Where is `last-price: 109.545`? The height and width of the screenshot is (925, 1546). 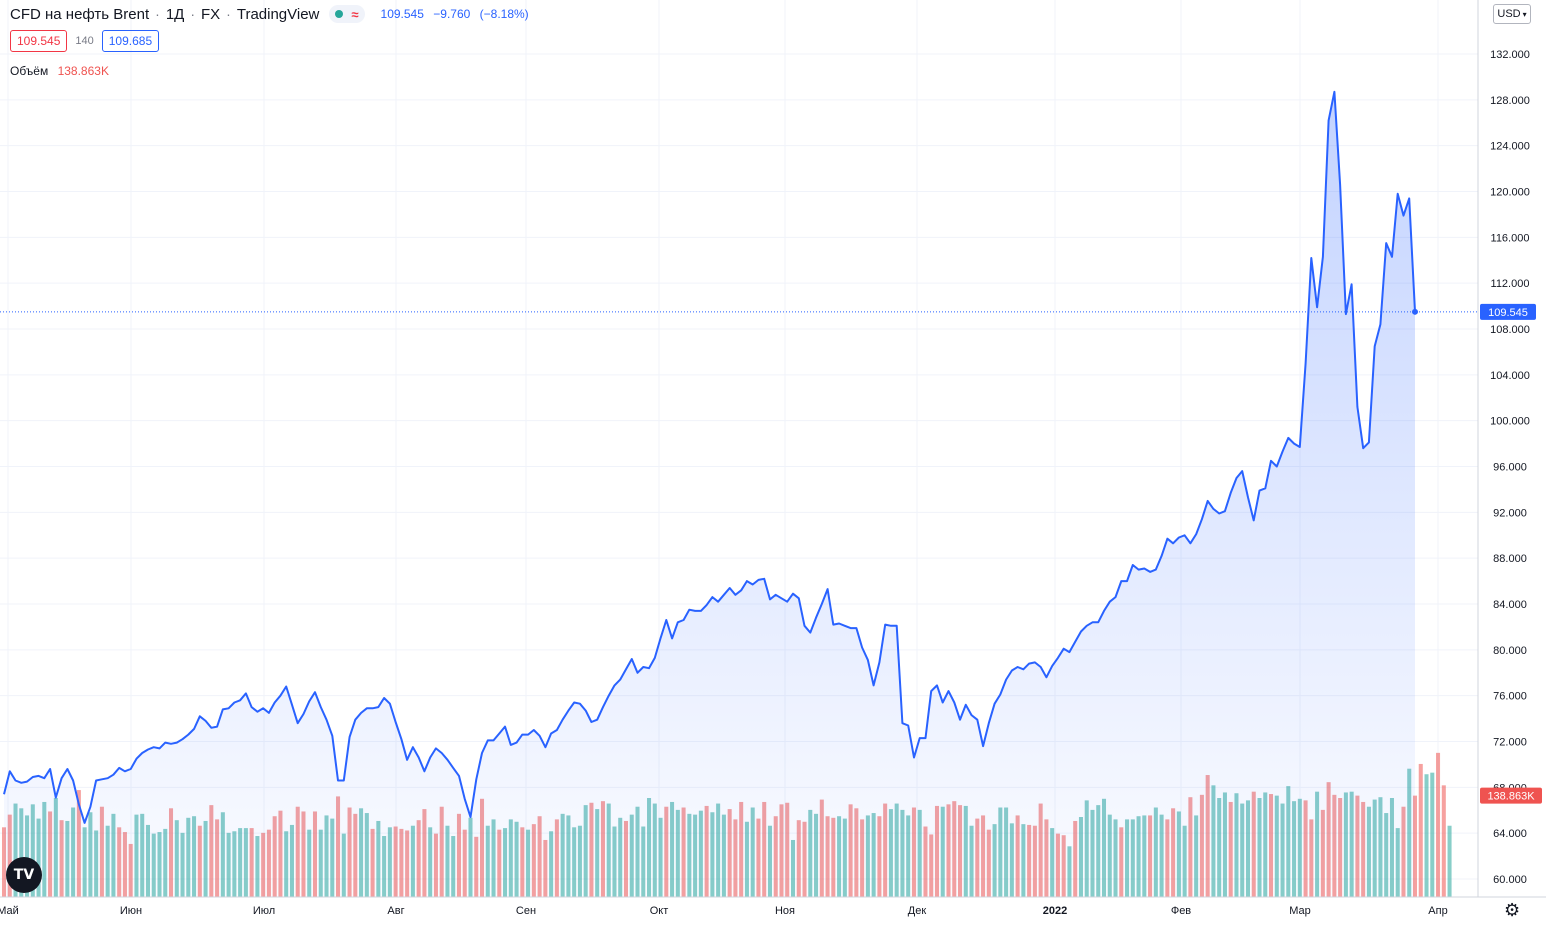 last-price: 109.545 is located at coordinates (402, 14).